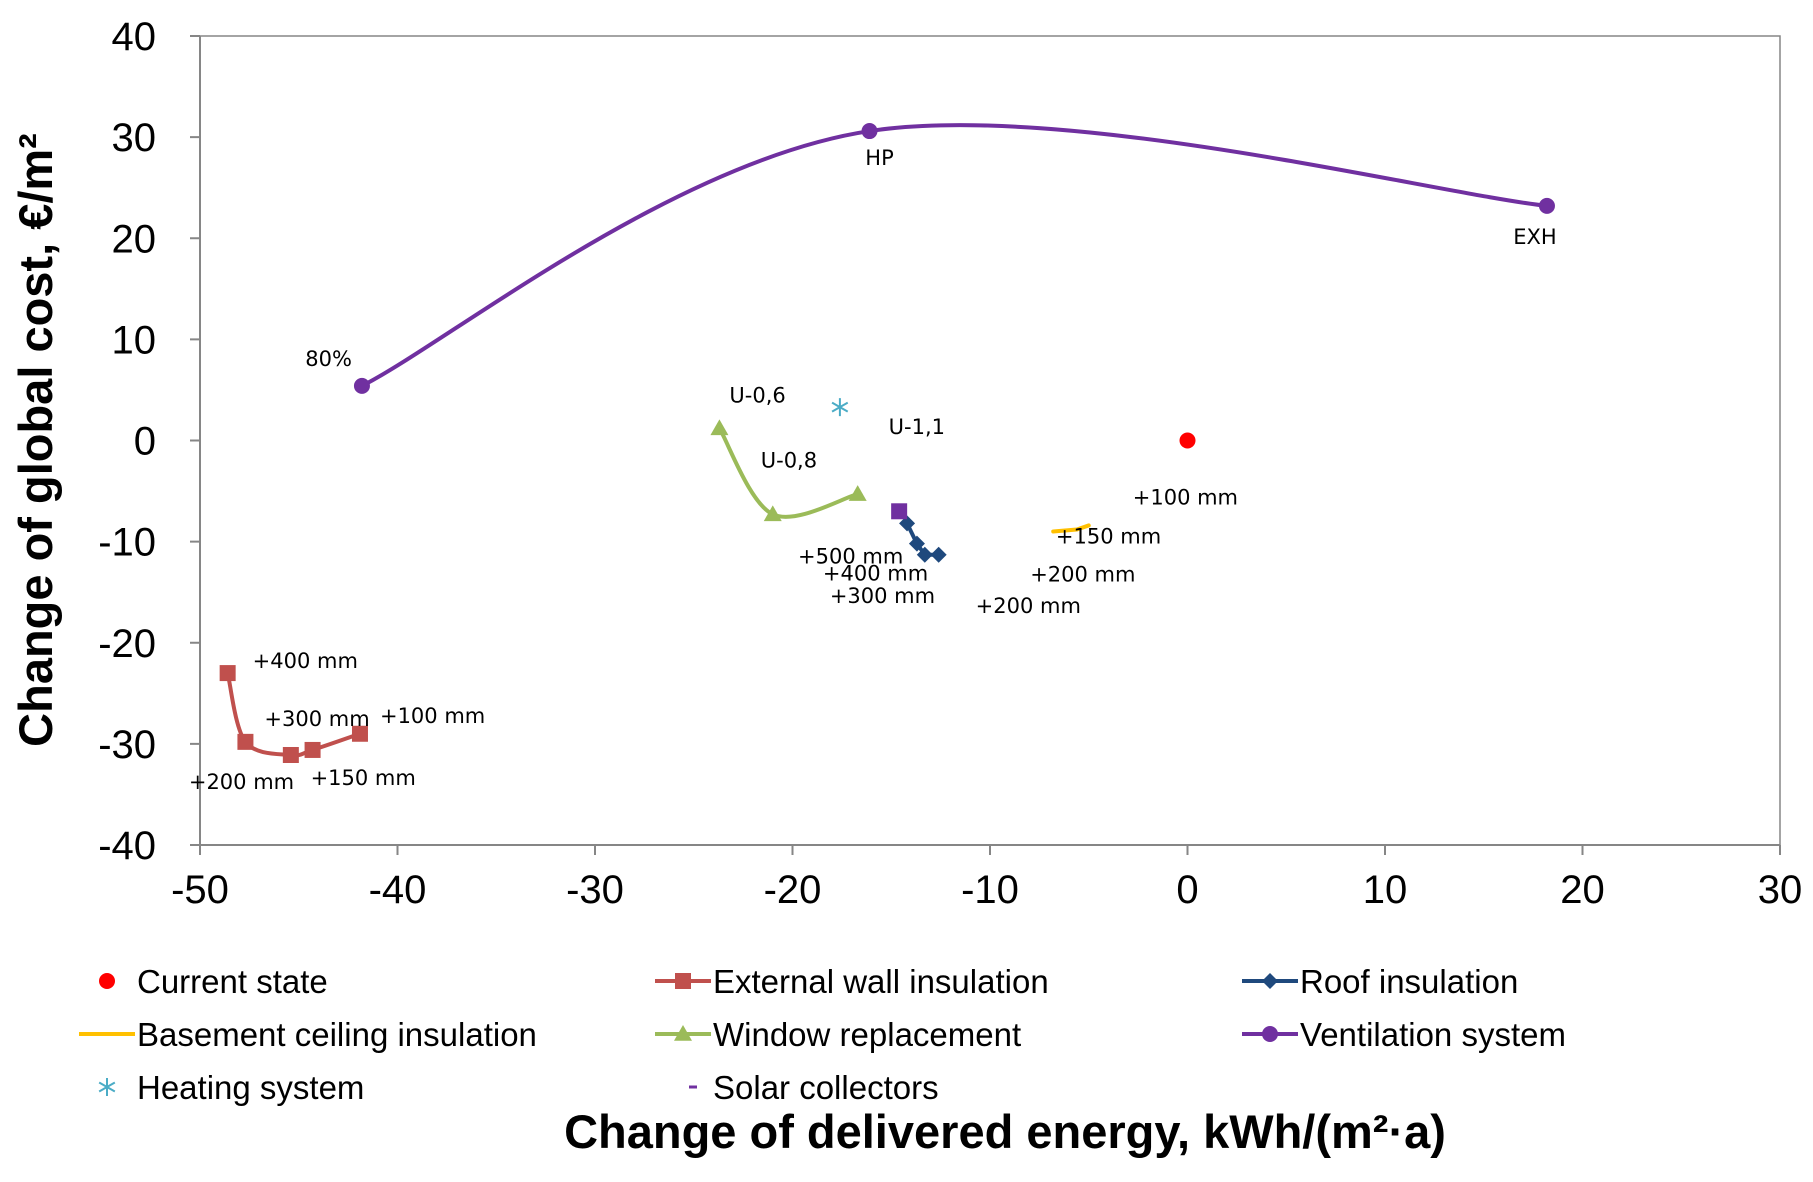 The height and width of the screenshot is (1182, 1813). What do you see at coordinates (881, 981) in the screenshot?
I see `legend-label: External wall insulation` at bounding box center [881, 981].